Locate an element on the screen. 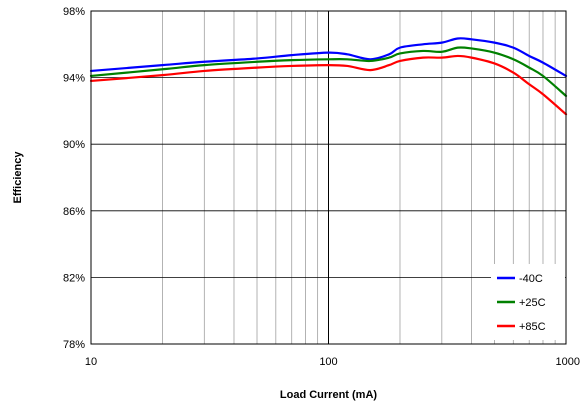  x-tick-label: 100 is located at coordinates (328, 362).